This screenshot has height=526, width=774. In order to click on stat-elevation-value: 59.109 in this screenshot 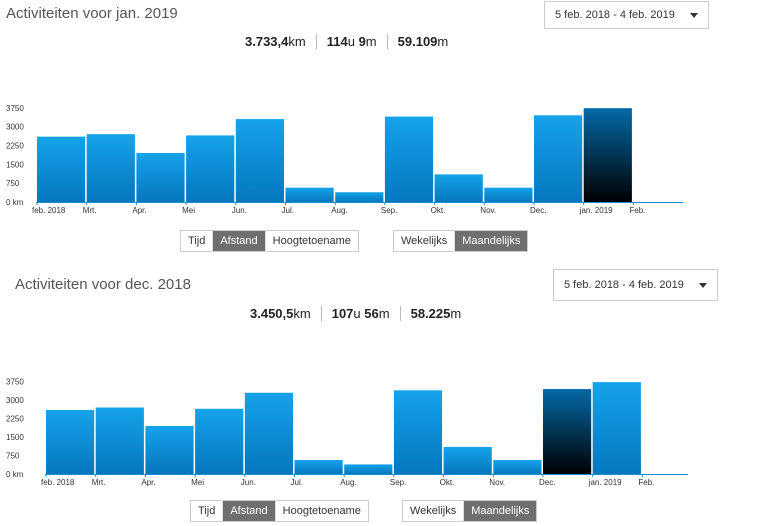, I will do `click(417, 41)`.